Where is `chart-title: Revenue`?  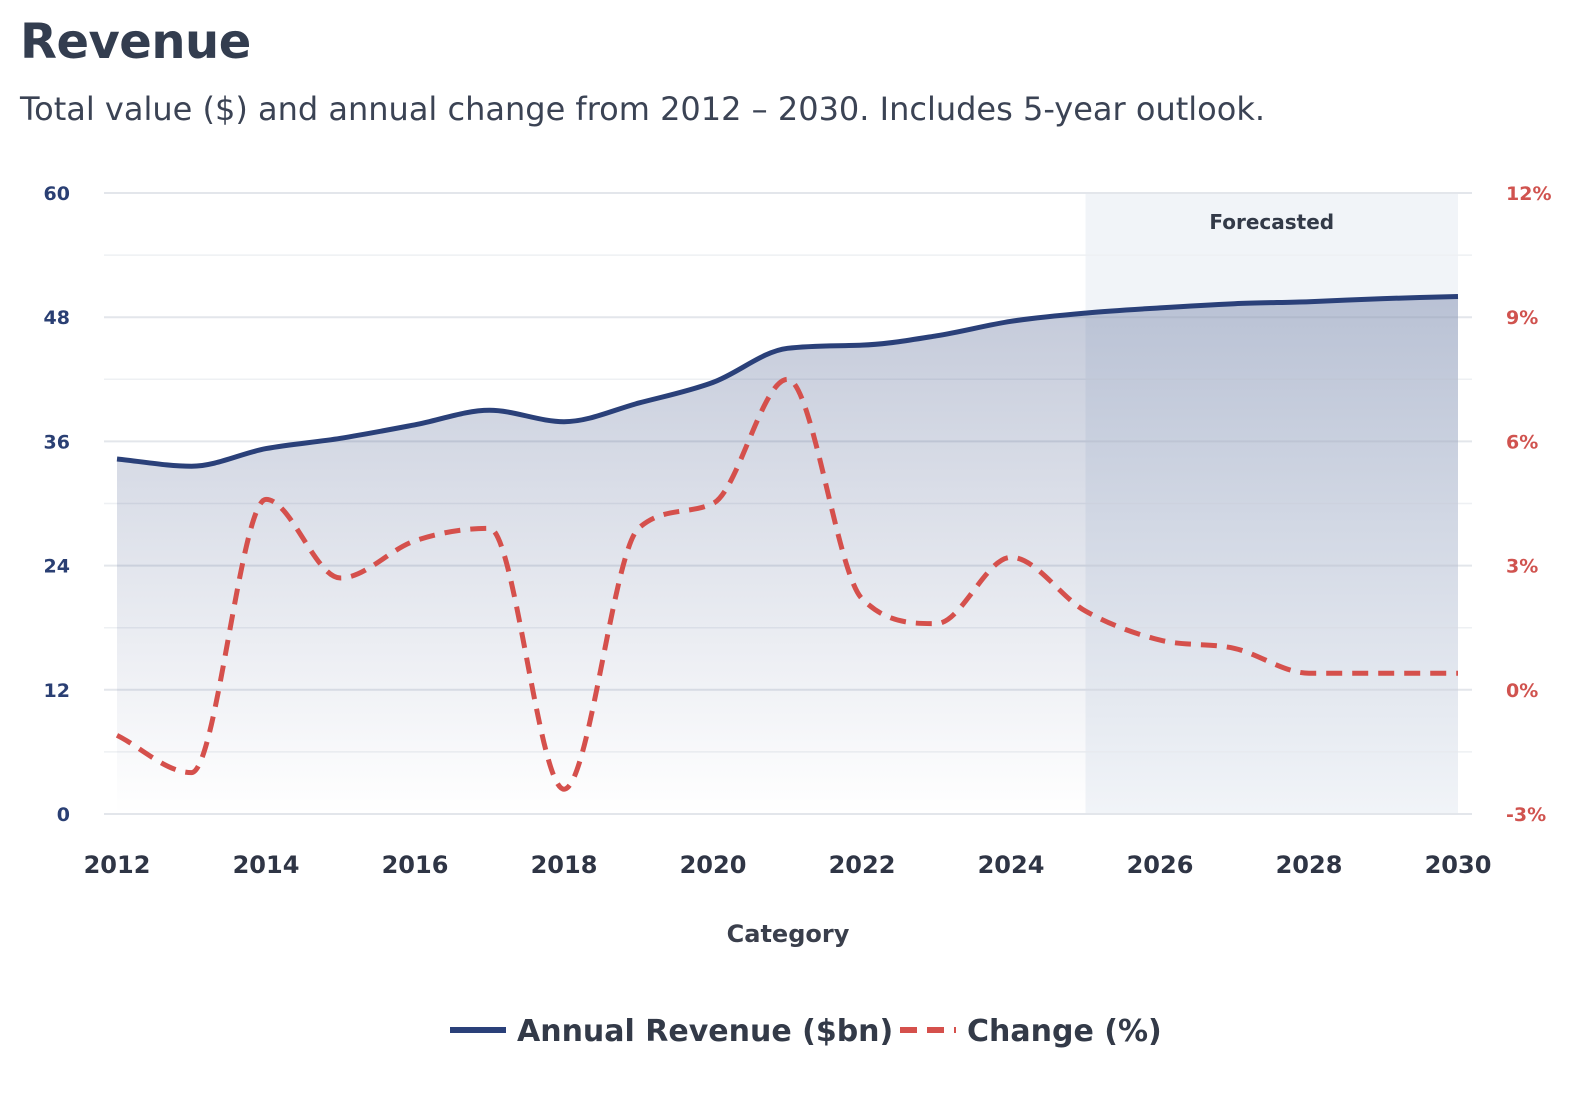 chart-title: Revenue is located at coordinates (135, 42).